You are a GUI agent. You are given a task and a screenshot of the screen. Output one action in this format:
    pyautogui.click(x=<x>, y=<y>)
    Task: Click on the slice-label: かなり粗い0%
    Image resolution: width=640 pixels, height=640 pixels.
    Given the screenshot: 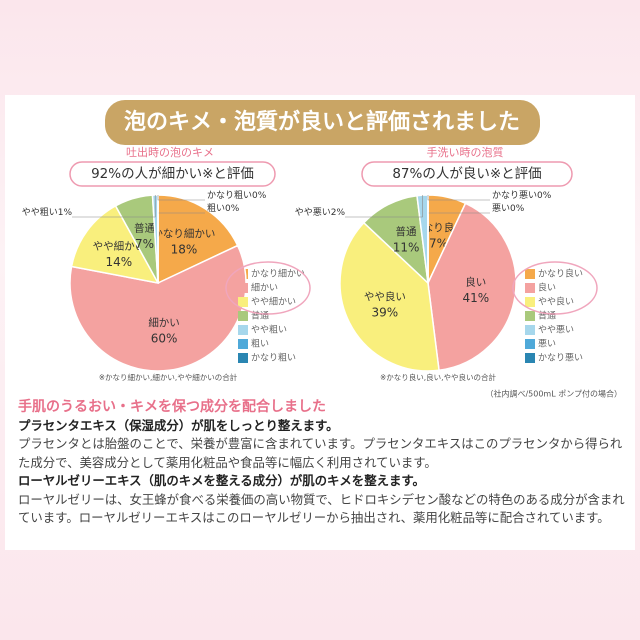 What is the action you would take?
    pyautogui.click(x=237, y=195)
    